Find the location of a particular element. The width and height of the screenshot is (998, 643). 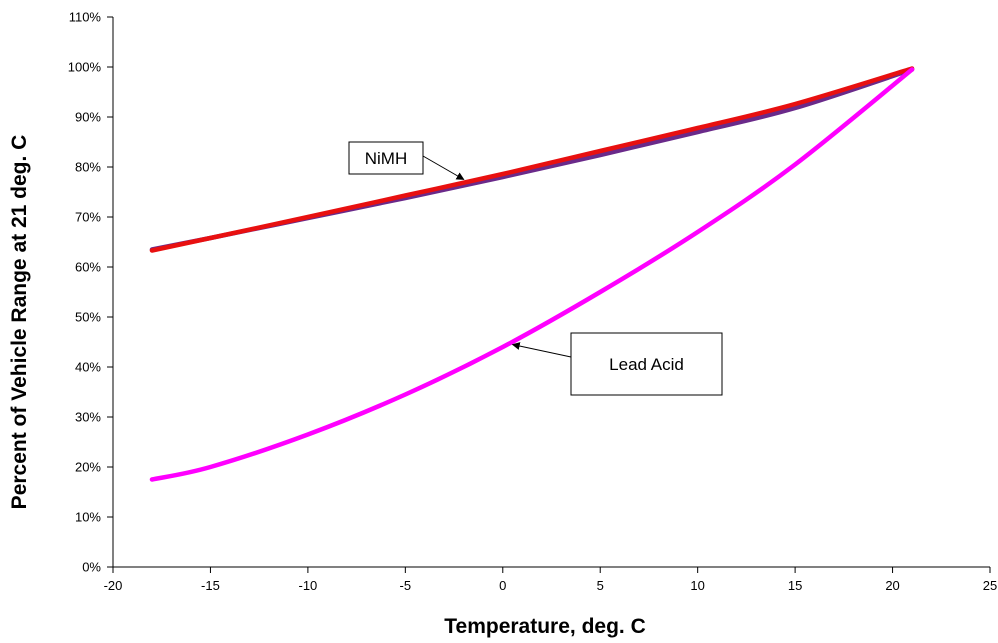

callout-box-nimh is located at coordinates (386, 158).